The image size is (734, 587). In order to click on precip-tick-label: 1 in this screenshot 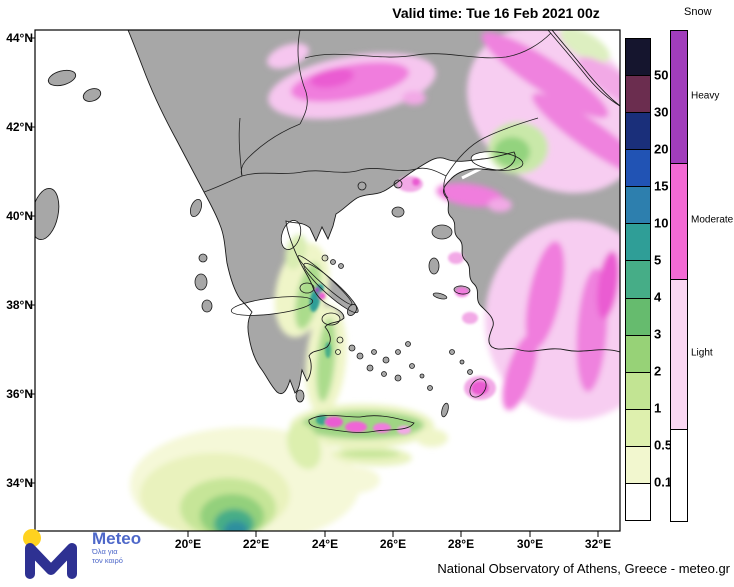, I will do `click(658, 408)`.